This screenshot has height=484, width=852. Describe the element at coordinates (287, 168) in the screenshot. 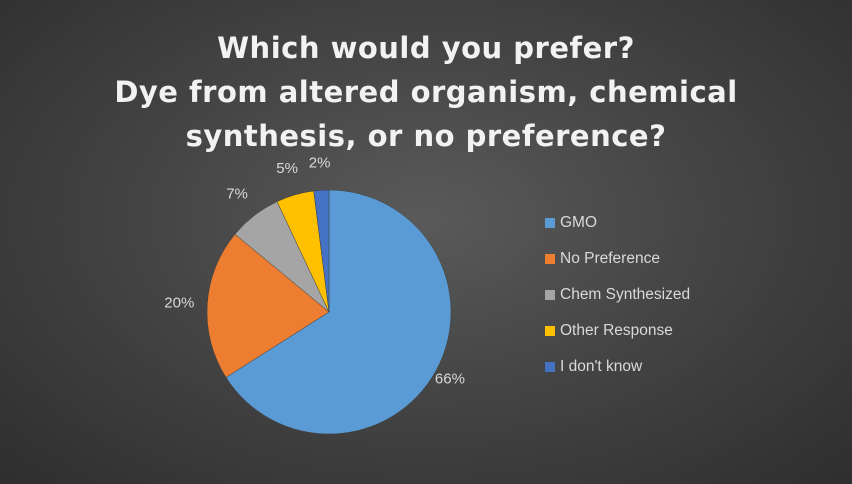

I see `data-label-other-response: 5%` at that location.